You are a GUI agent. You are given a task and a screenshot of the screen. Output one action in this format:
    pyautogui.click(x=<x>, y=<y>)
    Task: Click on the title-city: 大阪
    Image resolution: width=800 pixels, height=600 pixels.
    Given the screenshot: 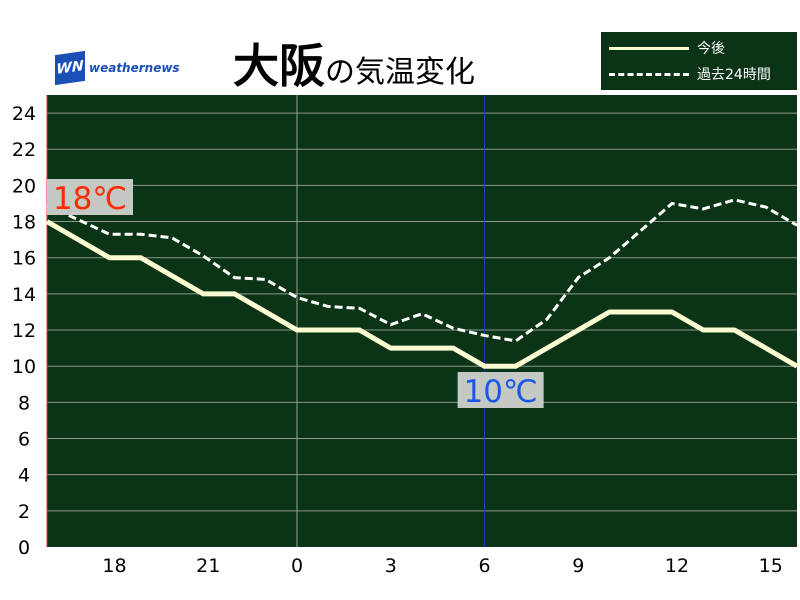 What is the action you would take?
    pyautogui.click(x=279, y=66)
    